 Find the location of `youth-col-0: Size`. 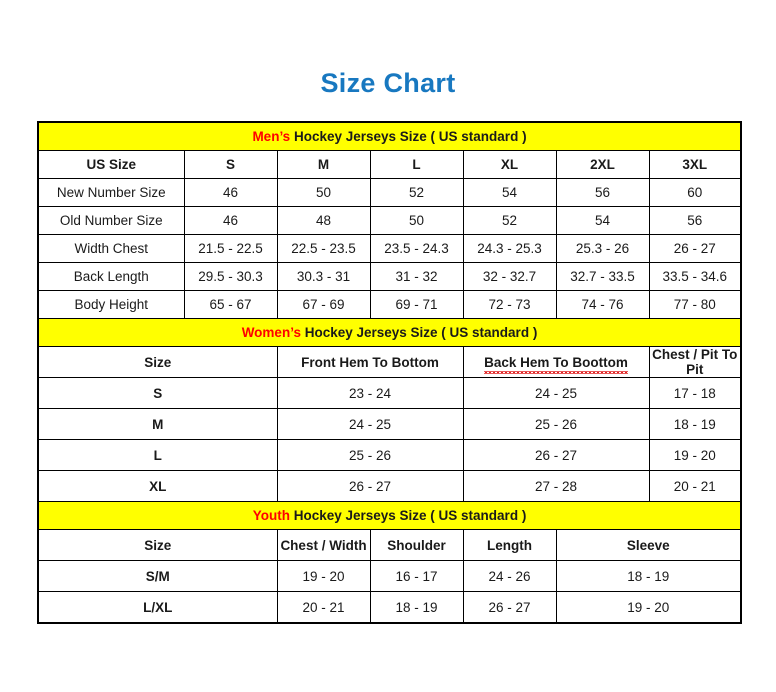

youth-col-0: Size is located at coordinates (157, 545).